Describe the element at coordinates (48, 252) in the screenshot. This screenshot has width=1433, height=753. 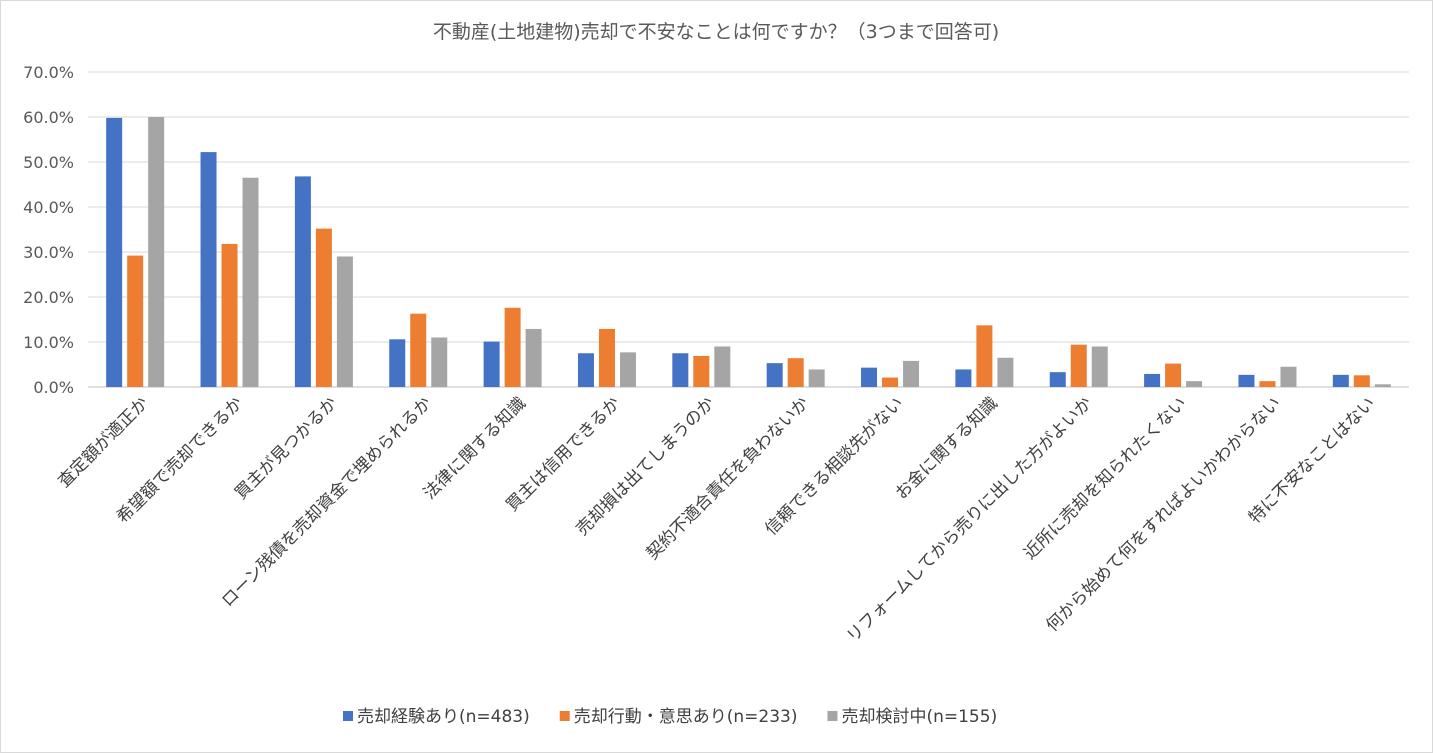
I see `y-tick-label: 30.0%` at that location.